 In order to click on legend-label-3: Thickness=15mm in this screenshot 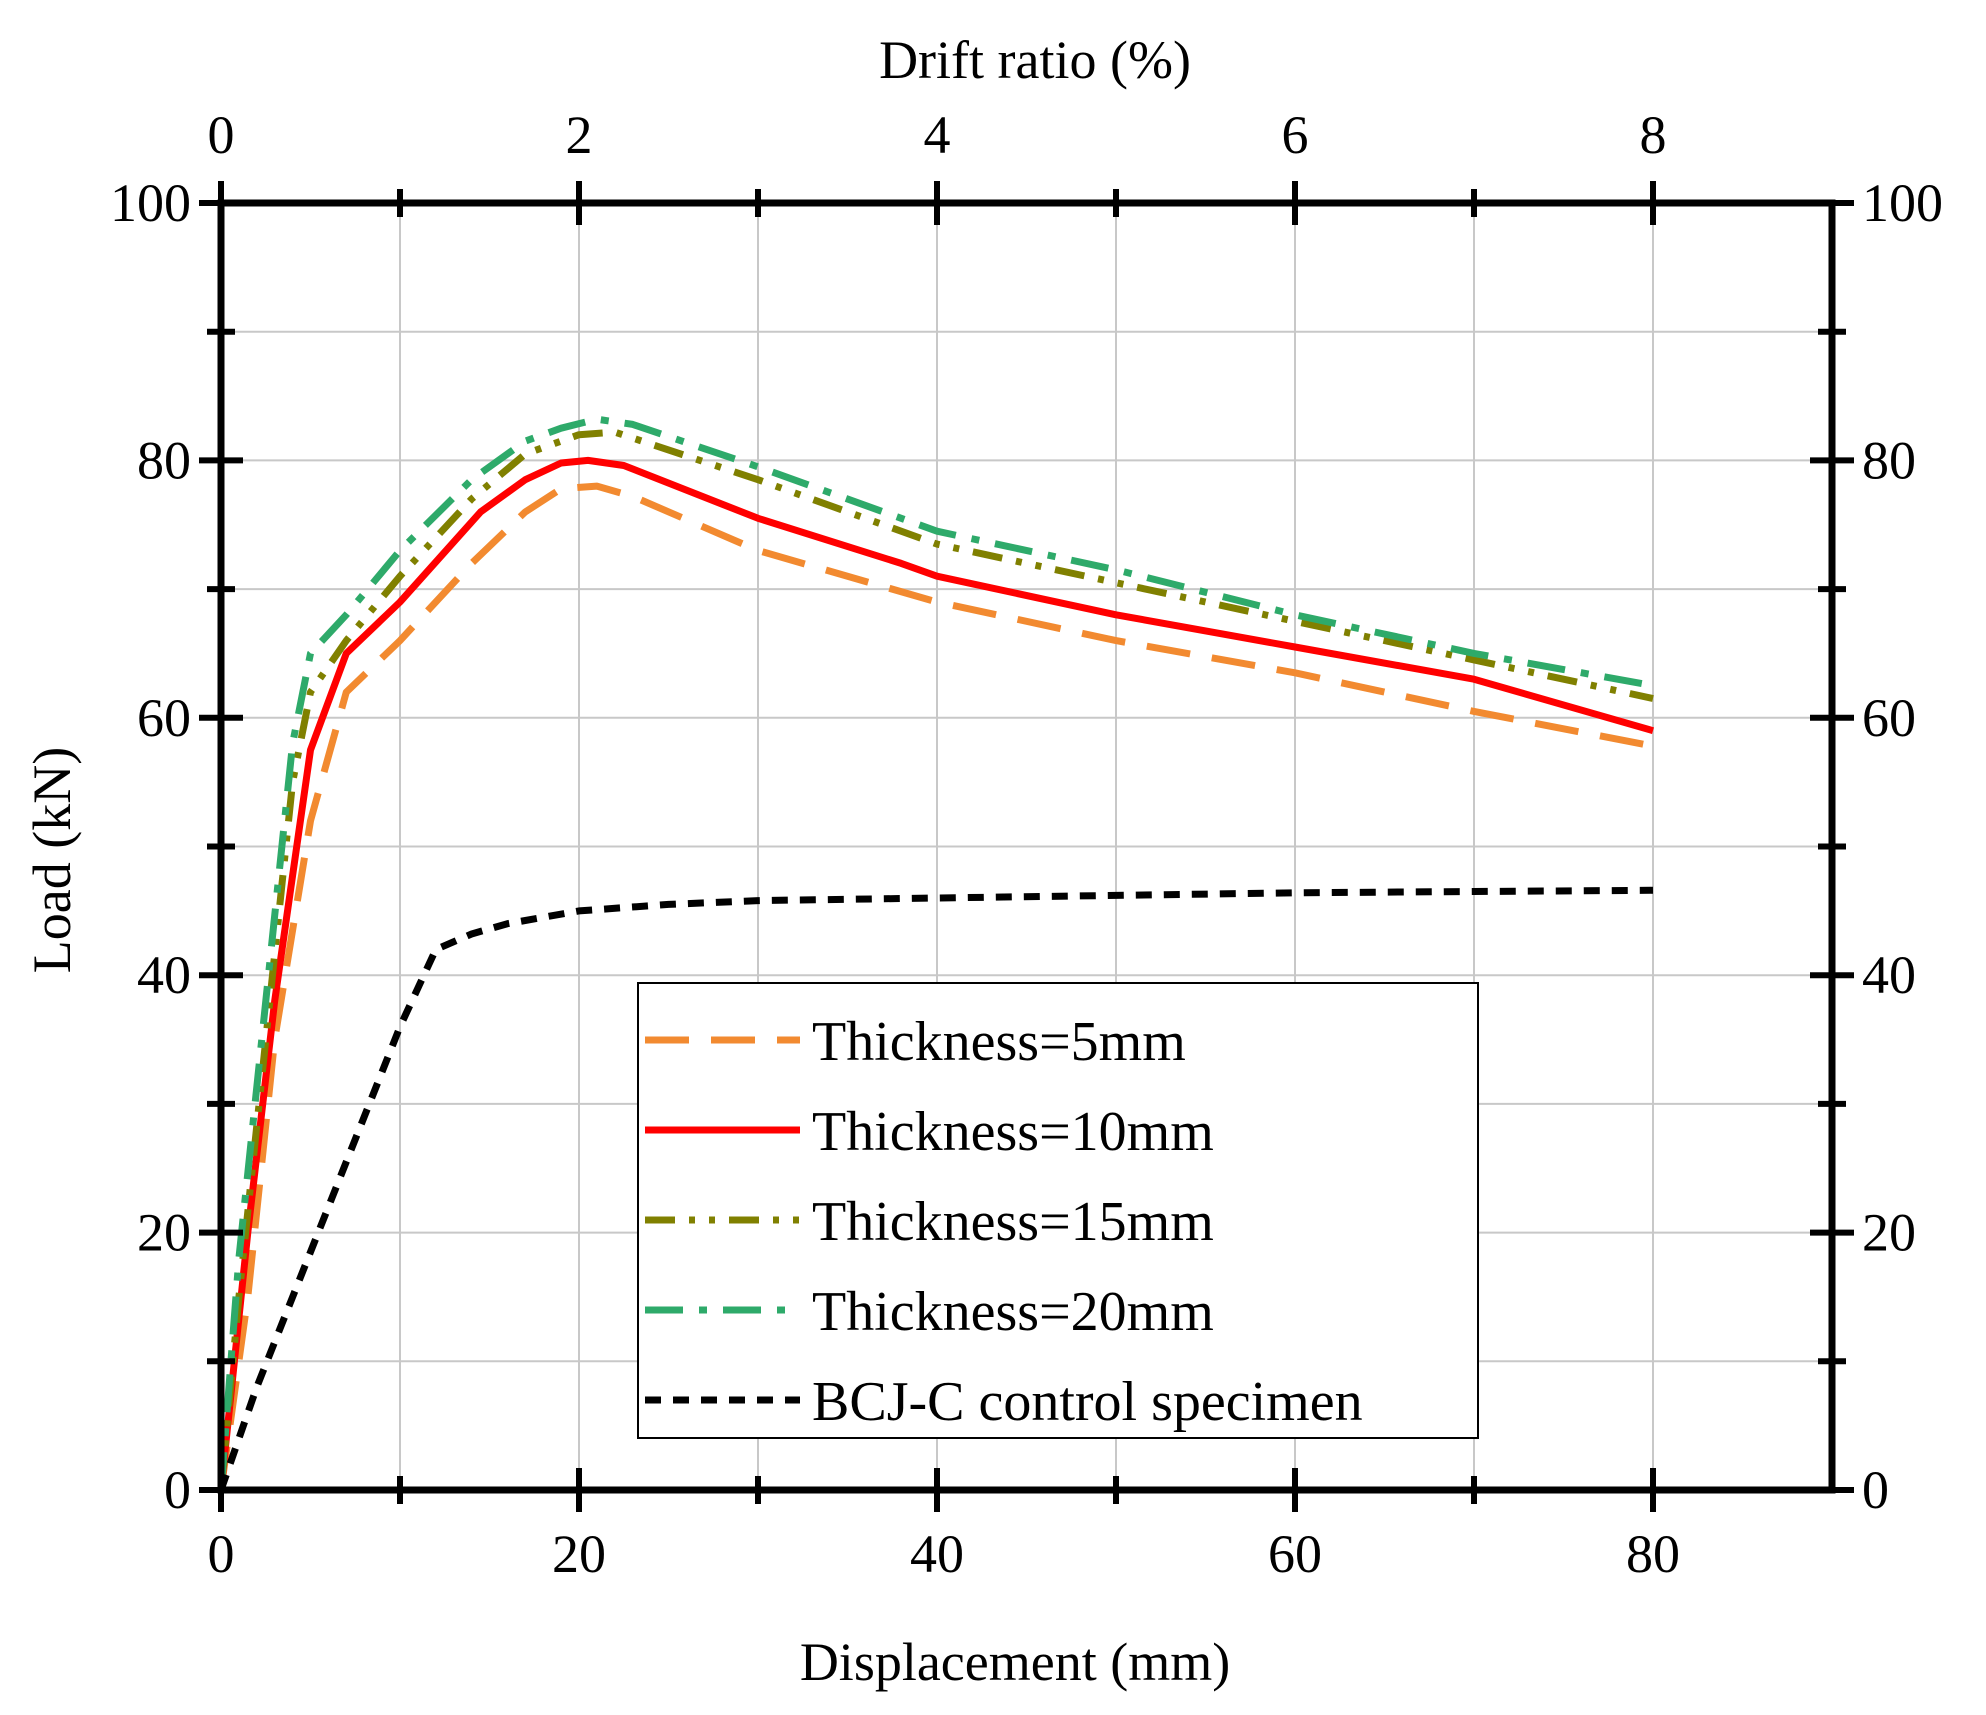, I will do `click(1013, 1222)`.